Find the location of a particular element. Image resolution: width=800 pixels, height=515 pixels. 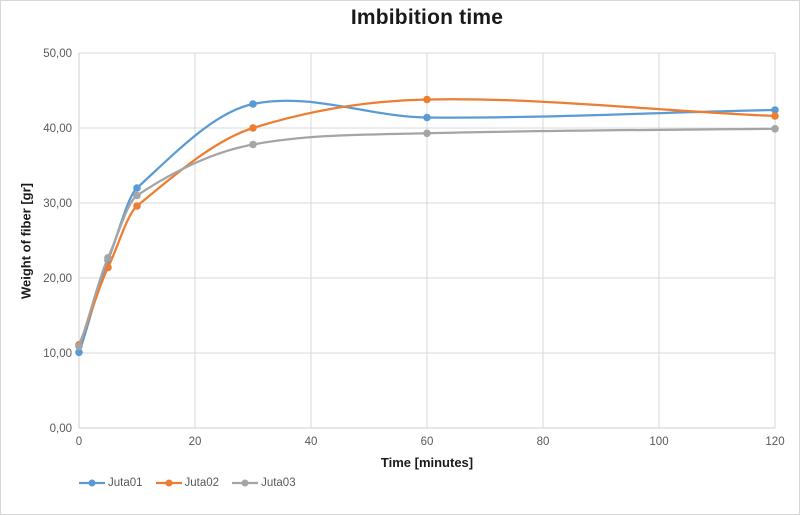

x-tick-label: 80 is located at coordinates (543, 442).